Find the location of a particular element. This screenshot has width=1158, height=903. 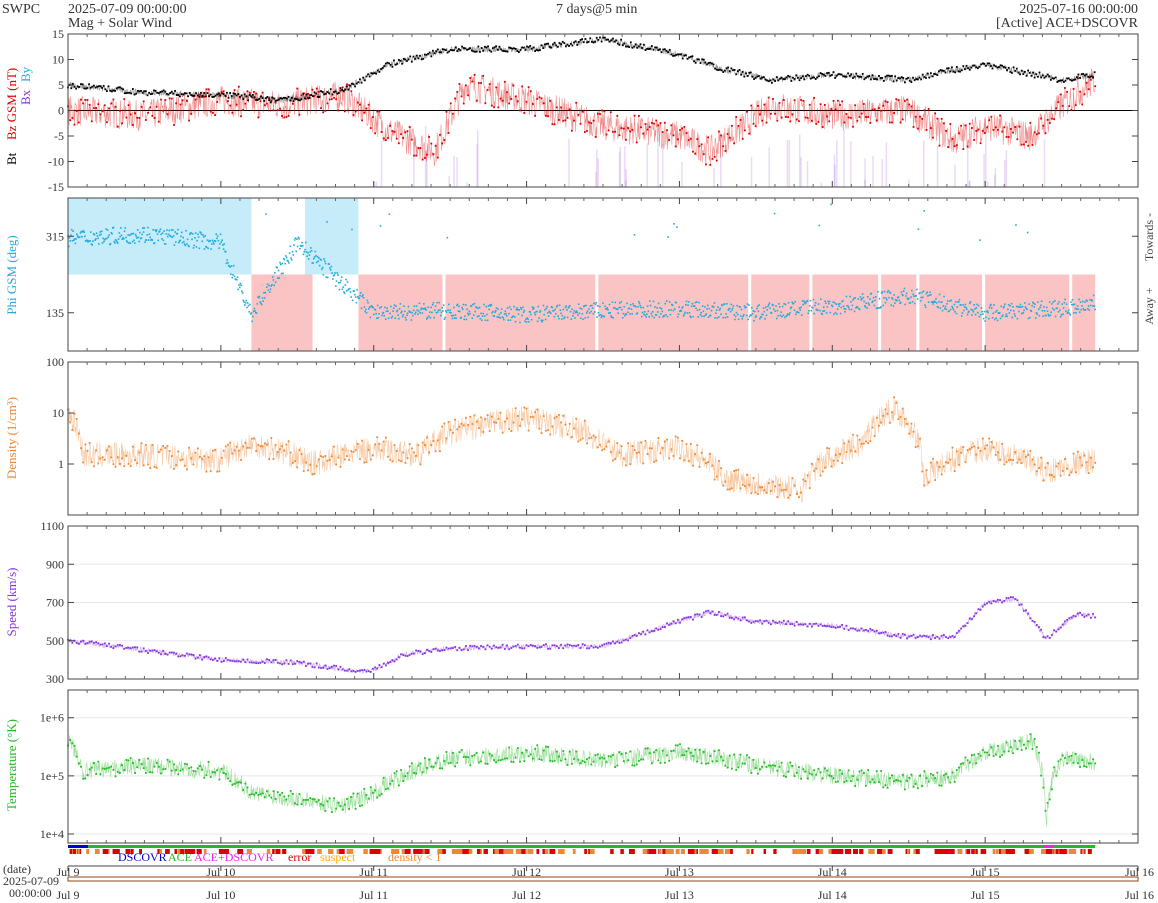

speed-ytick-label: 900 is located at coordinates (55, 564).